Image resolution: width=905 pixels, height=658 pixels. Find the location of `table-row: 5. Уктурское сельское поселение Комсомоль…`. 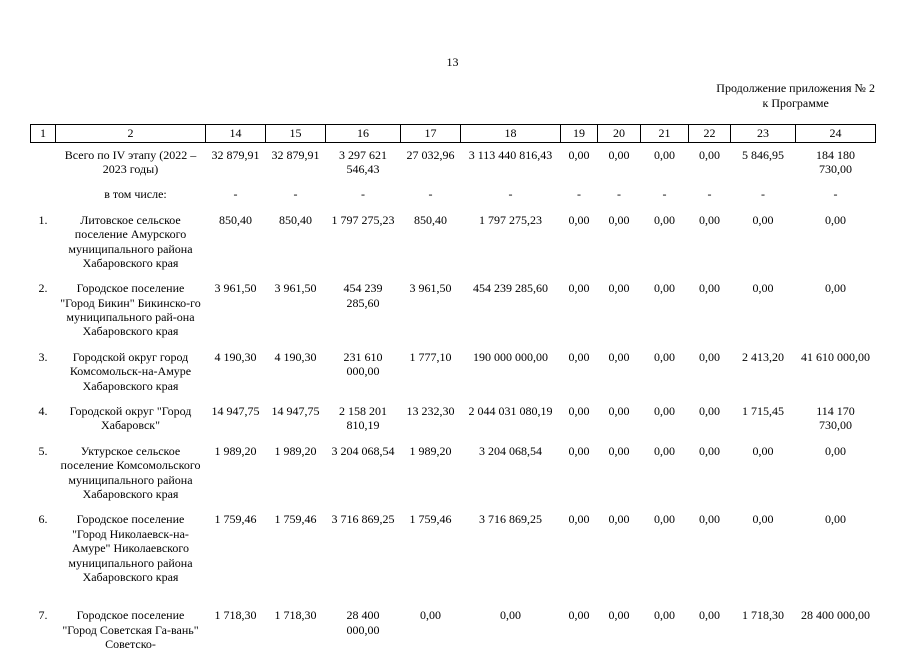

table-row: 5. Уктурское сельское поселение Комсомоль… is located at coordinates (453, 473).